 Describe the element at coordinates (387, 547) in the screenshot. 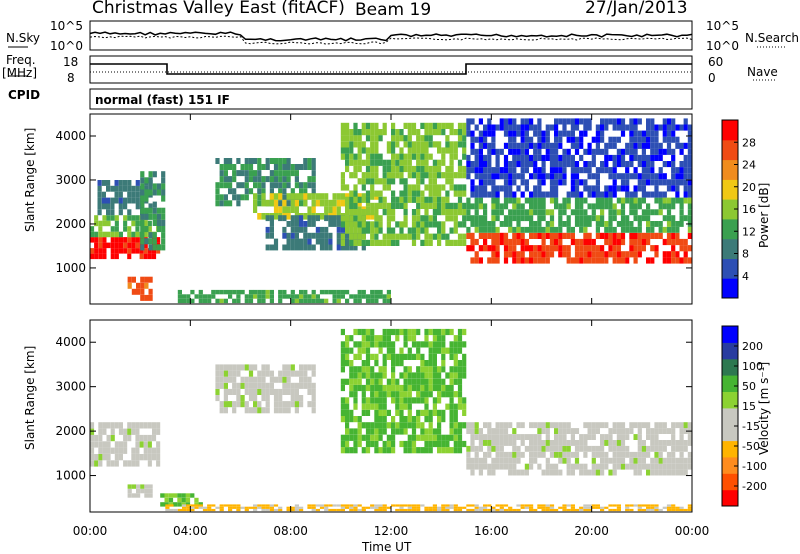

I see `xaxis-label: Time UT` at that location.